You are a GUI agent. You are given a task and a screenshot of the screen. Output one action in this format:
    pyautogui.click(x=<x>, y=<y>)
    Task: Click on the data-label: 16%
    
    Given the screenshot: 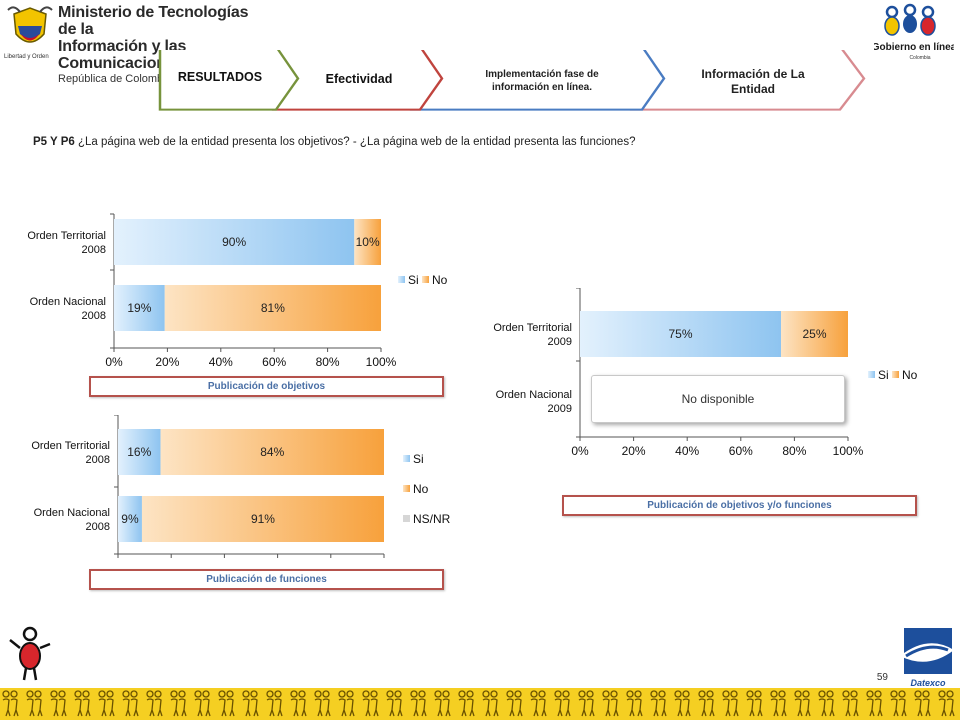 What is the action you would take?
    pyautogui.click(x=139, y=452)
    